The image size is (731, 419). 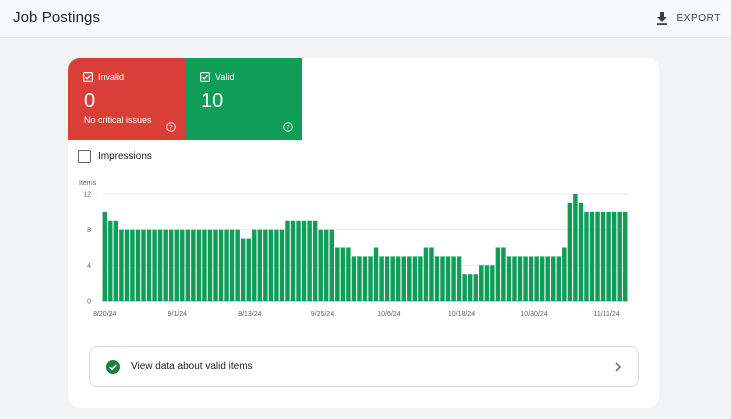 I want to click on invalid-header: Invalid, so click(x=103, y=77).